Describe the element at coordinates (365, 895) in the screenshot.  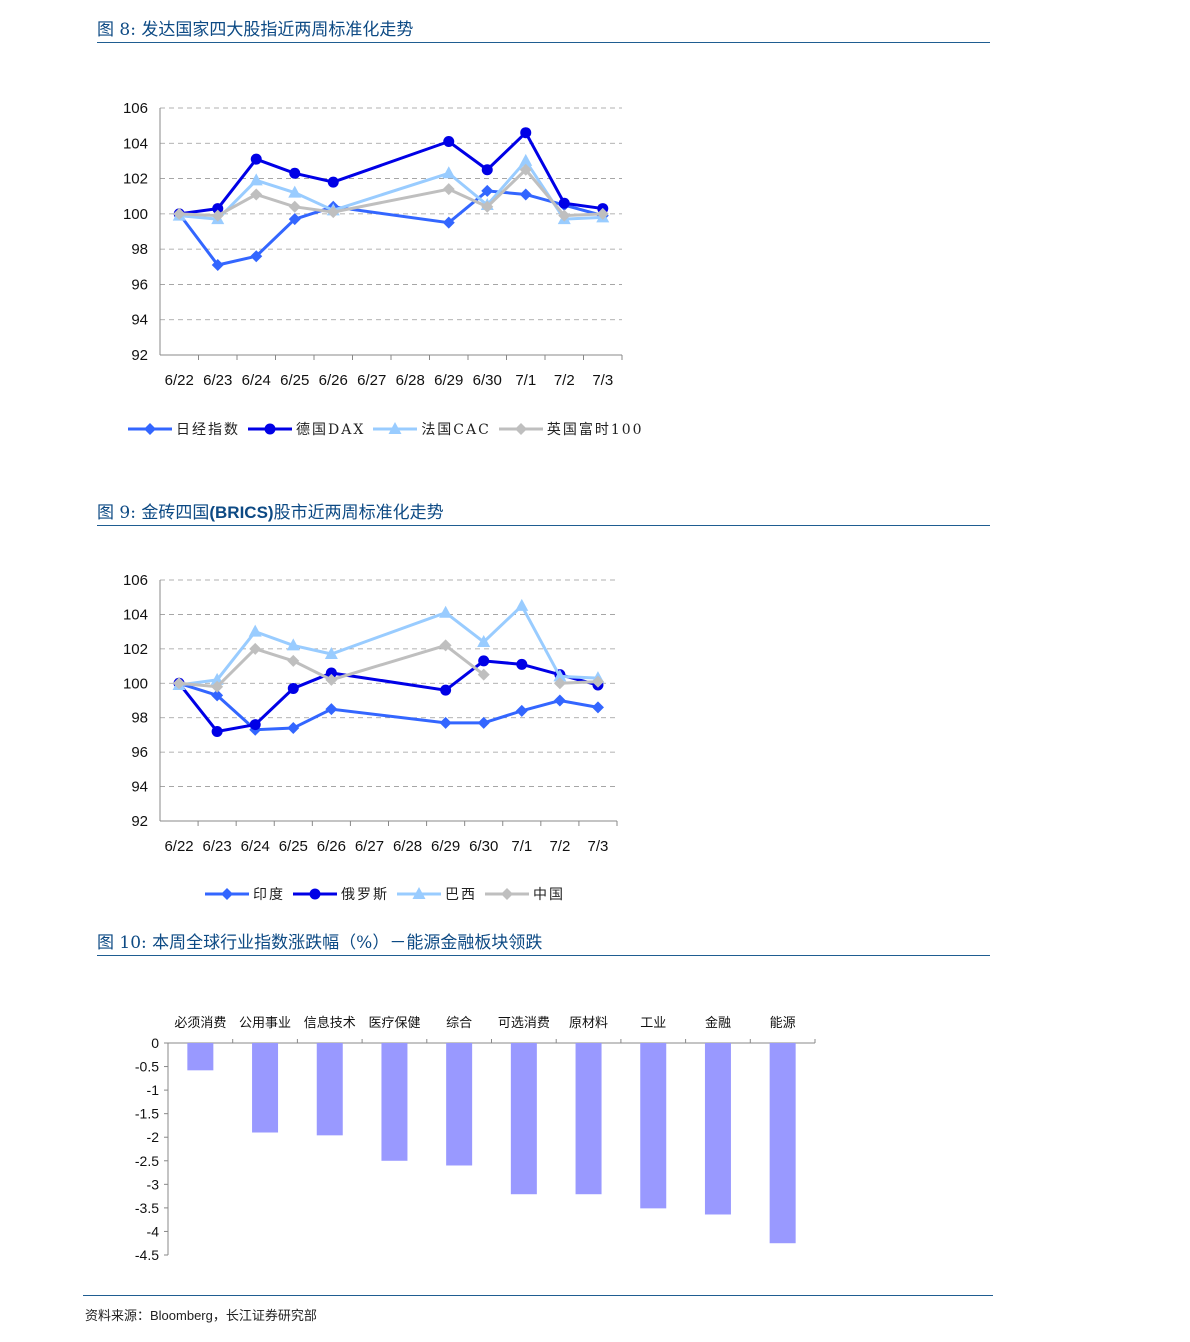
I see `legend-label: 俄罗斯` at that location.